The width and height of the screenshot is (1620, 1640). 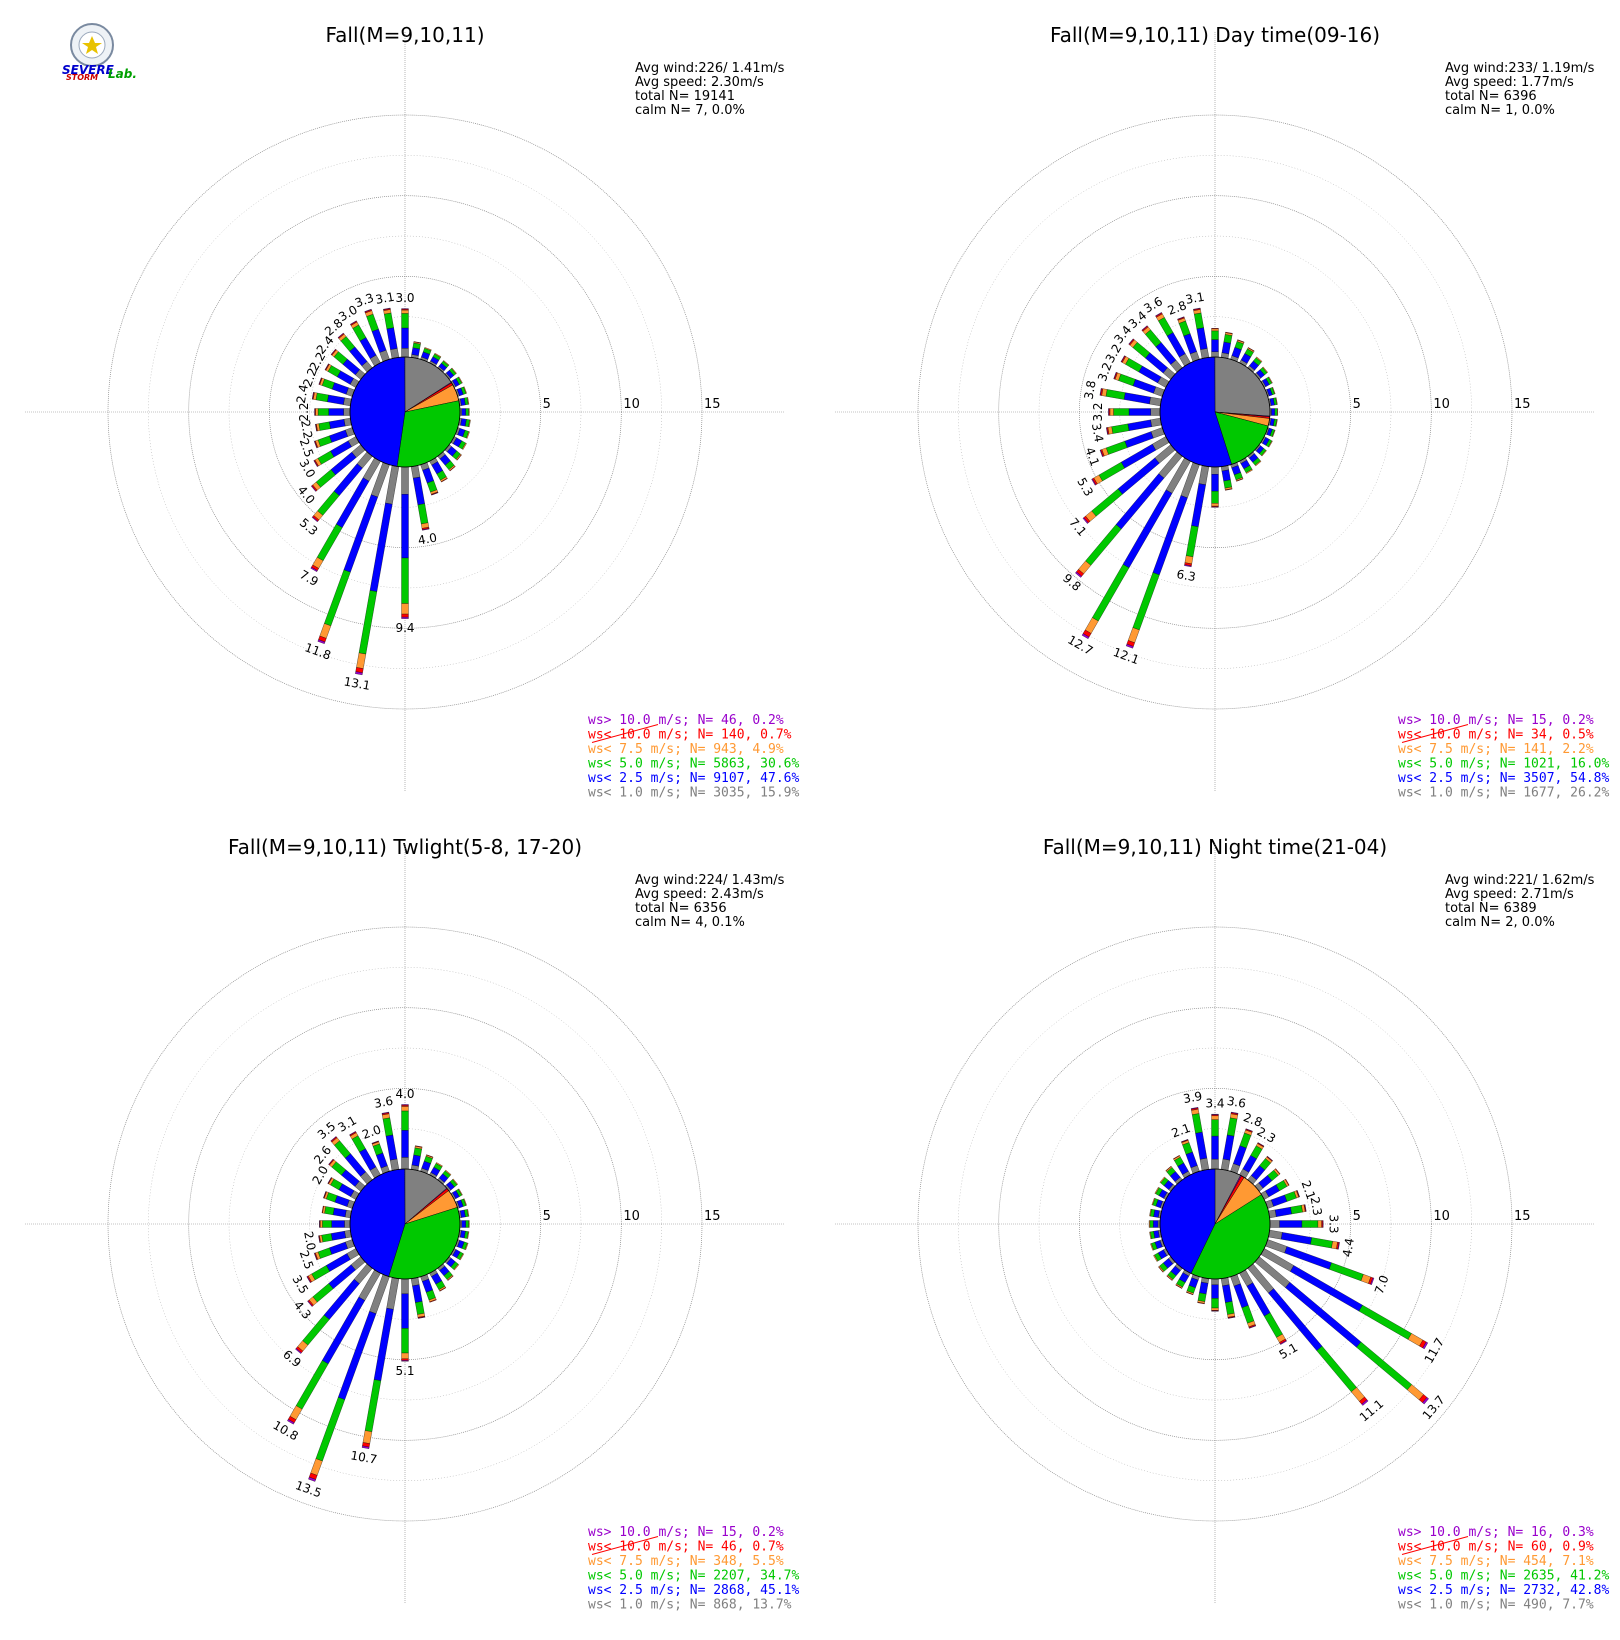 What do you see at coordinates (1503, 1590) in the screenshot?
I see `legend-entry: ws< 2.5 m/s; N= 2732, 42.8%` at bounding box center [1503, 1590].